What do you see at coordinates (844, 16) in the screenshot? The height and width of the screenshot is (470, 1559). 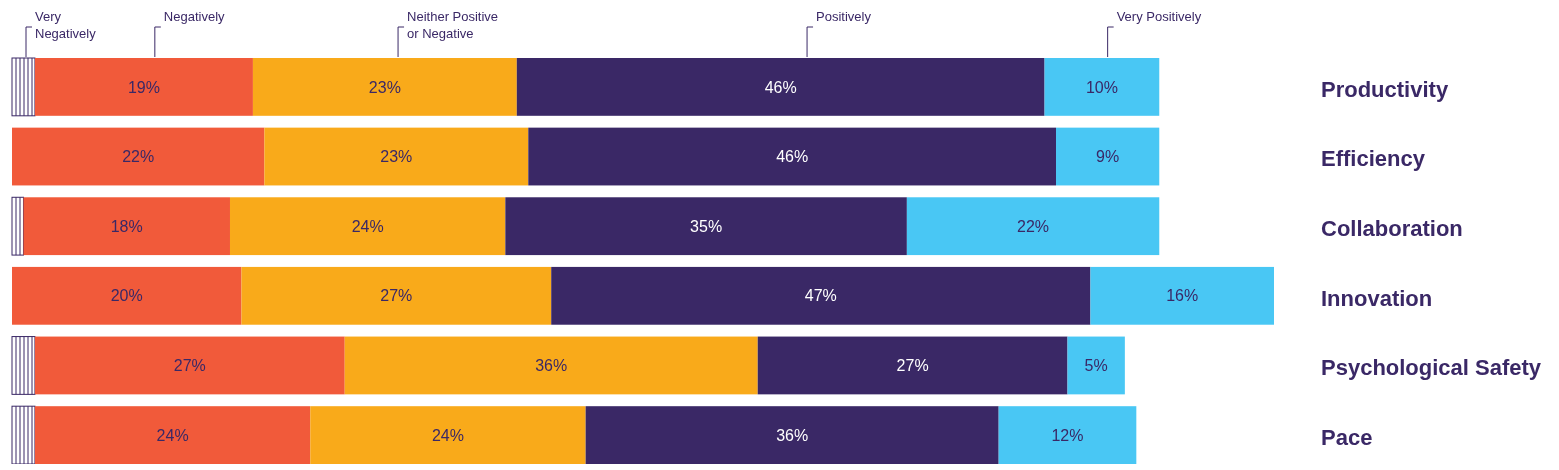 I see `text: Positively` at bounding box center [844, 16].